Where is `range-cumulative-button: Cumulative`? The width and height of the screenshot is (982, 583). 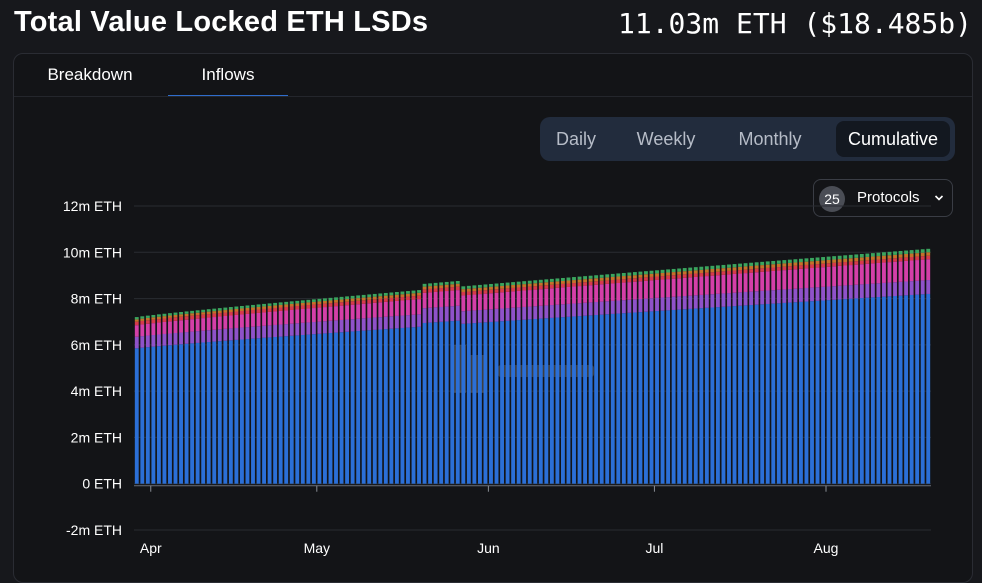 range-cumulative-button: Cumulative is located at coordinates (893, 139).